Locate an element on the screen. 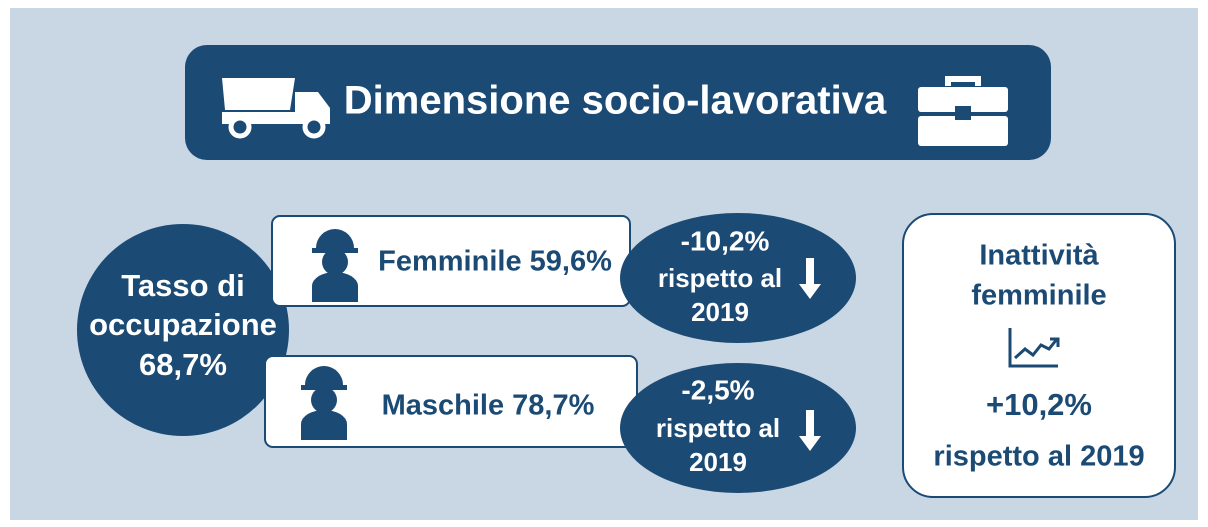 Image resolution: width=1208 pixels, height=527 pixels. trend-icon is located at coordinates (1034, 348).